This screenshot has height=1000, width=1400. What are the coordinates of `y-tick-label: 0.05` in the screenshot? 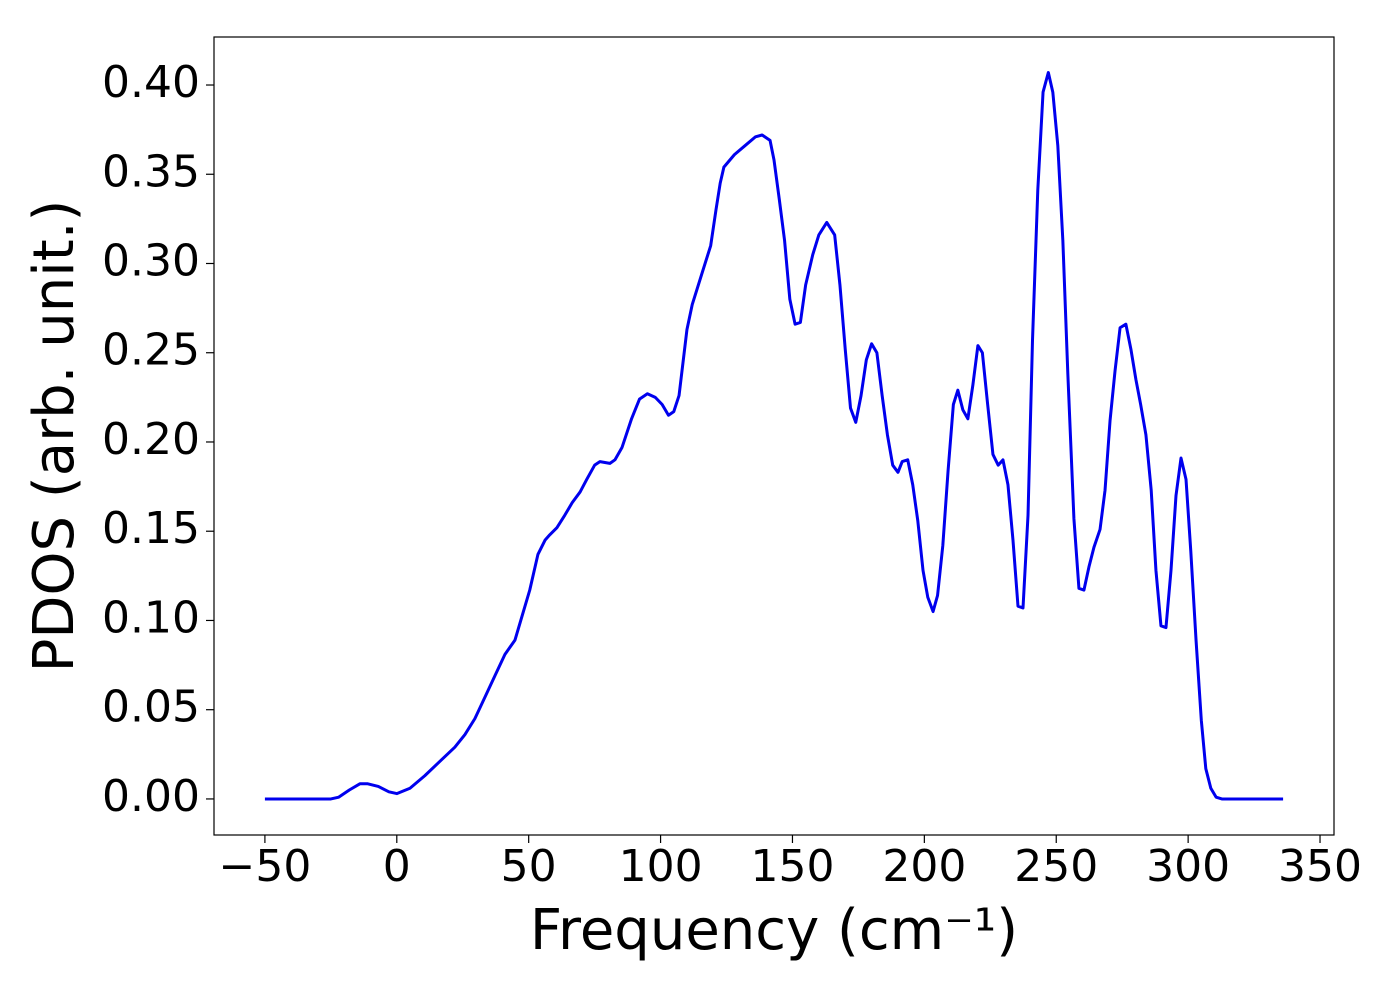 It's located at (151, 707).